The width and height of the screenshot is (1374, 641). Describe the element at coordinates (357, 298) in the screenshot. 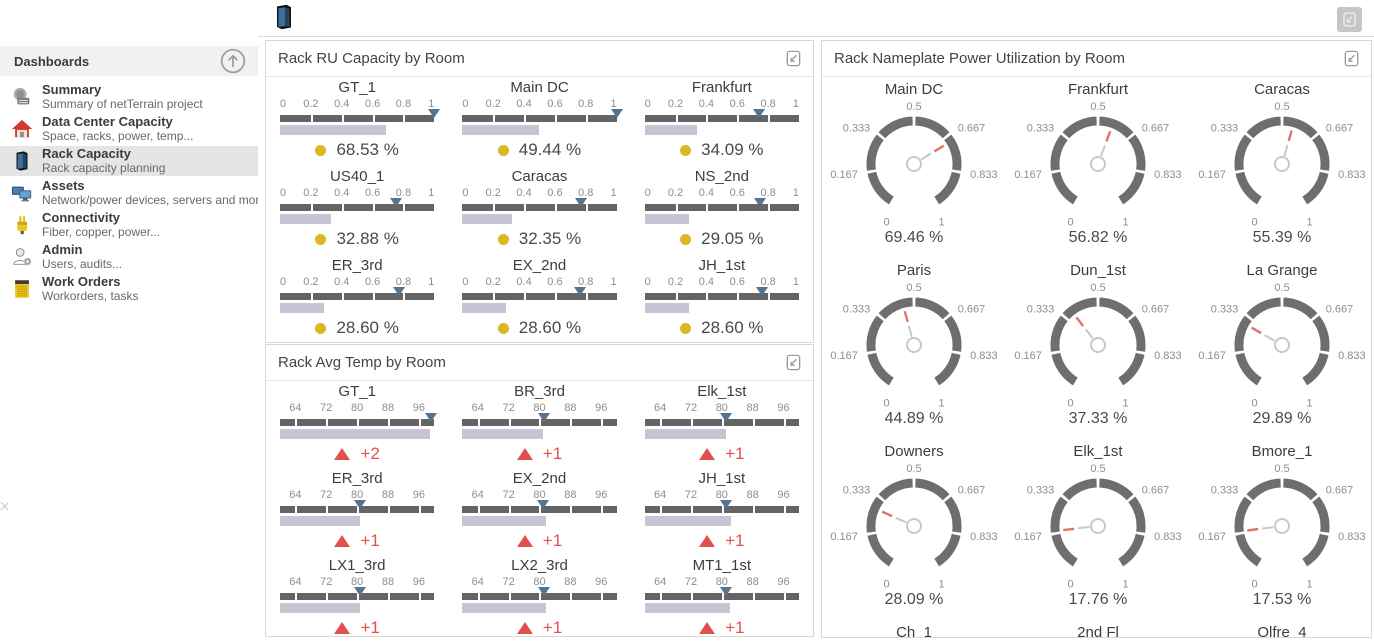

I see `ru-bullet-chart-er-3rd: ER_3rd 0 0.2 0.4 0.6 0.8 1 28.60 %` at that location.